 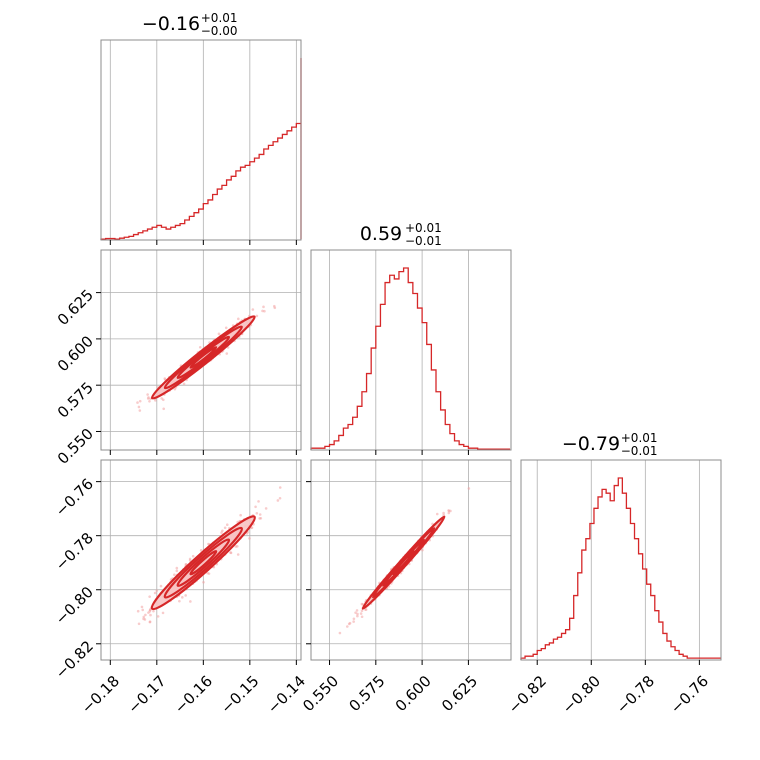 What do you see at coordinates (193, 694) in the screenshot?
I see `x-tick-label: −0.16` at bounding box center [193, 694].